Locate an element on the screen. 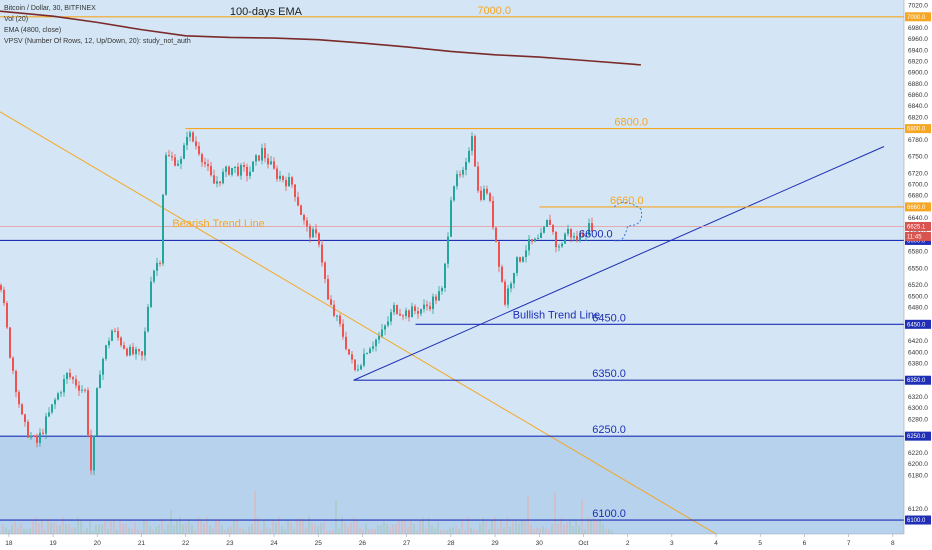 The height and width of the screenshot is (550, 932). time-axis: 18 19 20 21 22 23 24 25 26 27 28 29 30 Oct 2 3 4 5 6 7 8 is located at coordinates (466, 541).